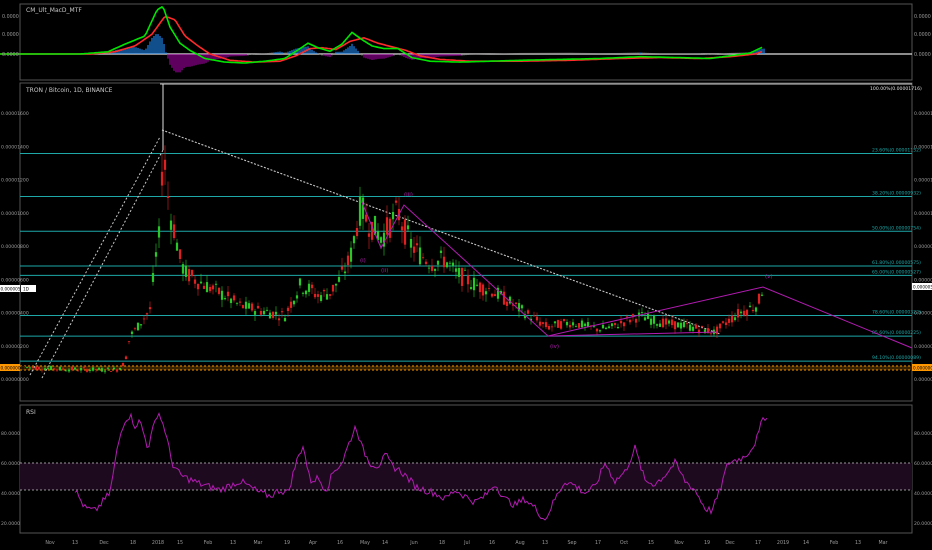  Describe the element at coordinates (466, 368) in the screenshot. I see `orange-support-band` at that location.